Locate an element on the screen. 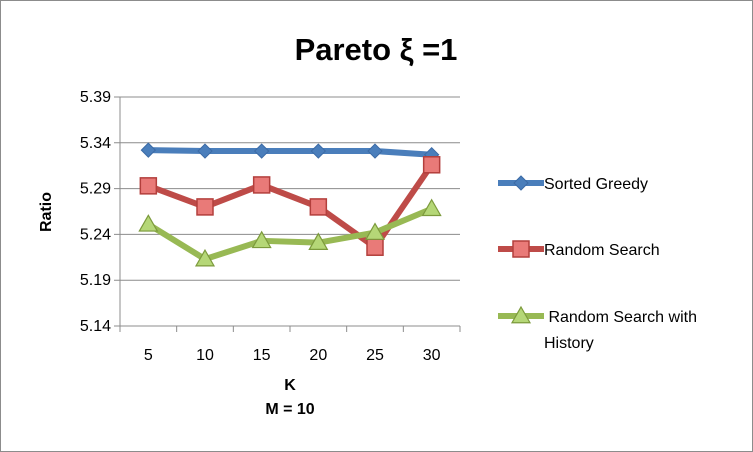 The image size is (753, 452). y-axis-label: Ratio is located at coordinates (46, 212).